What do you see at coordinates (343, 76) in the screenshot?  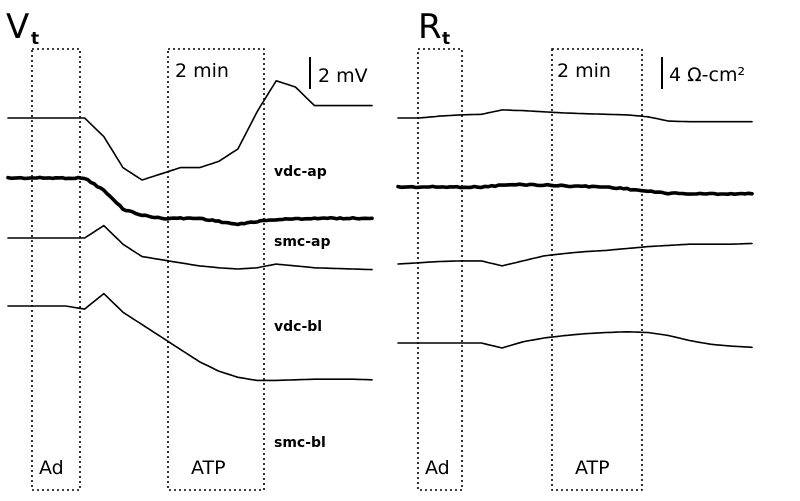 I see `vt-amplitude-scale-label: 2 mV` at bounding box center [343, 76].